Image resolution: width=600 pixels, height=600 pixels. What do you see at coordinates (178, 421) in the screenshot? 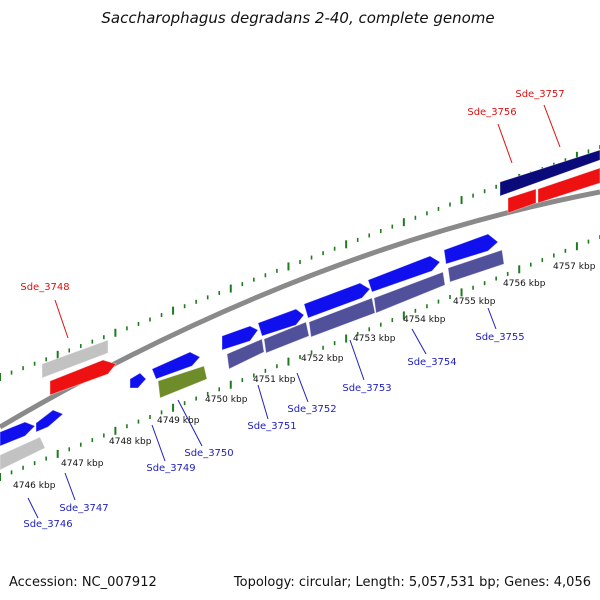
I see `scale-label: 4749 kbp` at bounding box center [178, 421].